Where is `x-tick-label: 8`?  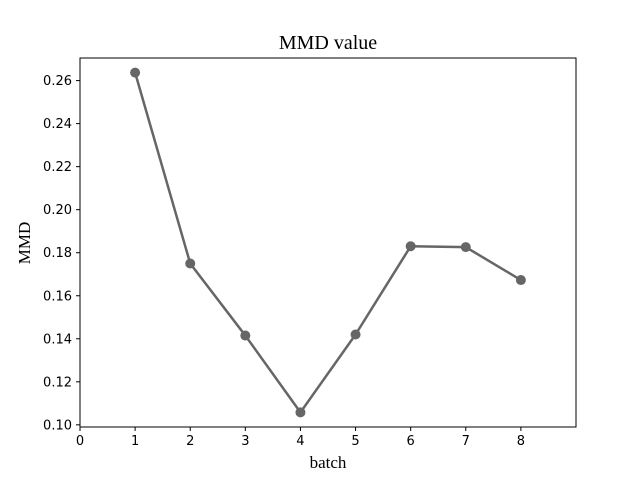
x-tick-label: 8 is located at coordinates (521, 441).